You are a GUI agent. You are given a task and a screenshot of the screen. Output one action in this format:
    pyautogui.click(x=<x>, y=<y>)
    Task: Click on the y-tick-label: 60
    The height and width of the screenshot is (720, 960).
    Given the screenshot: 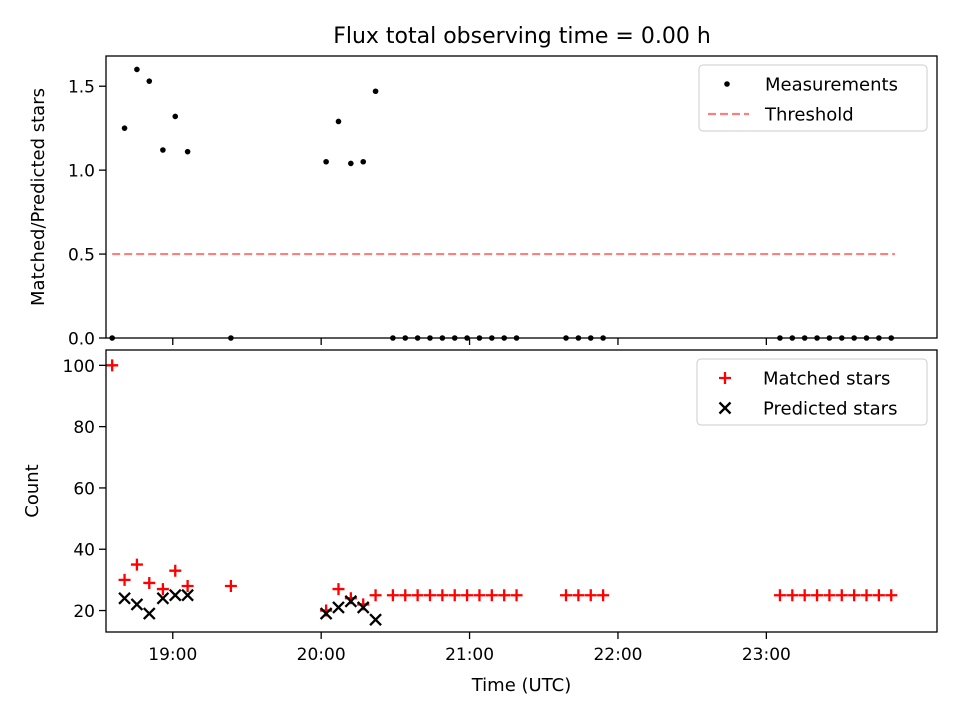 What is the action you would take?
    pyautogui.click(x=84, y=489)
    